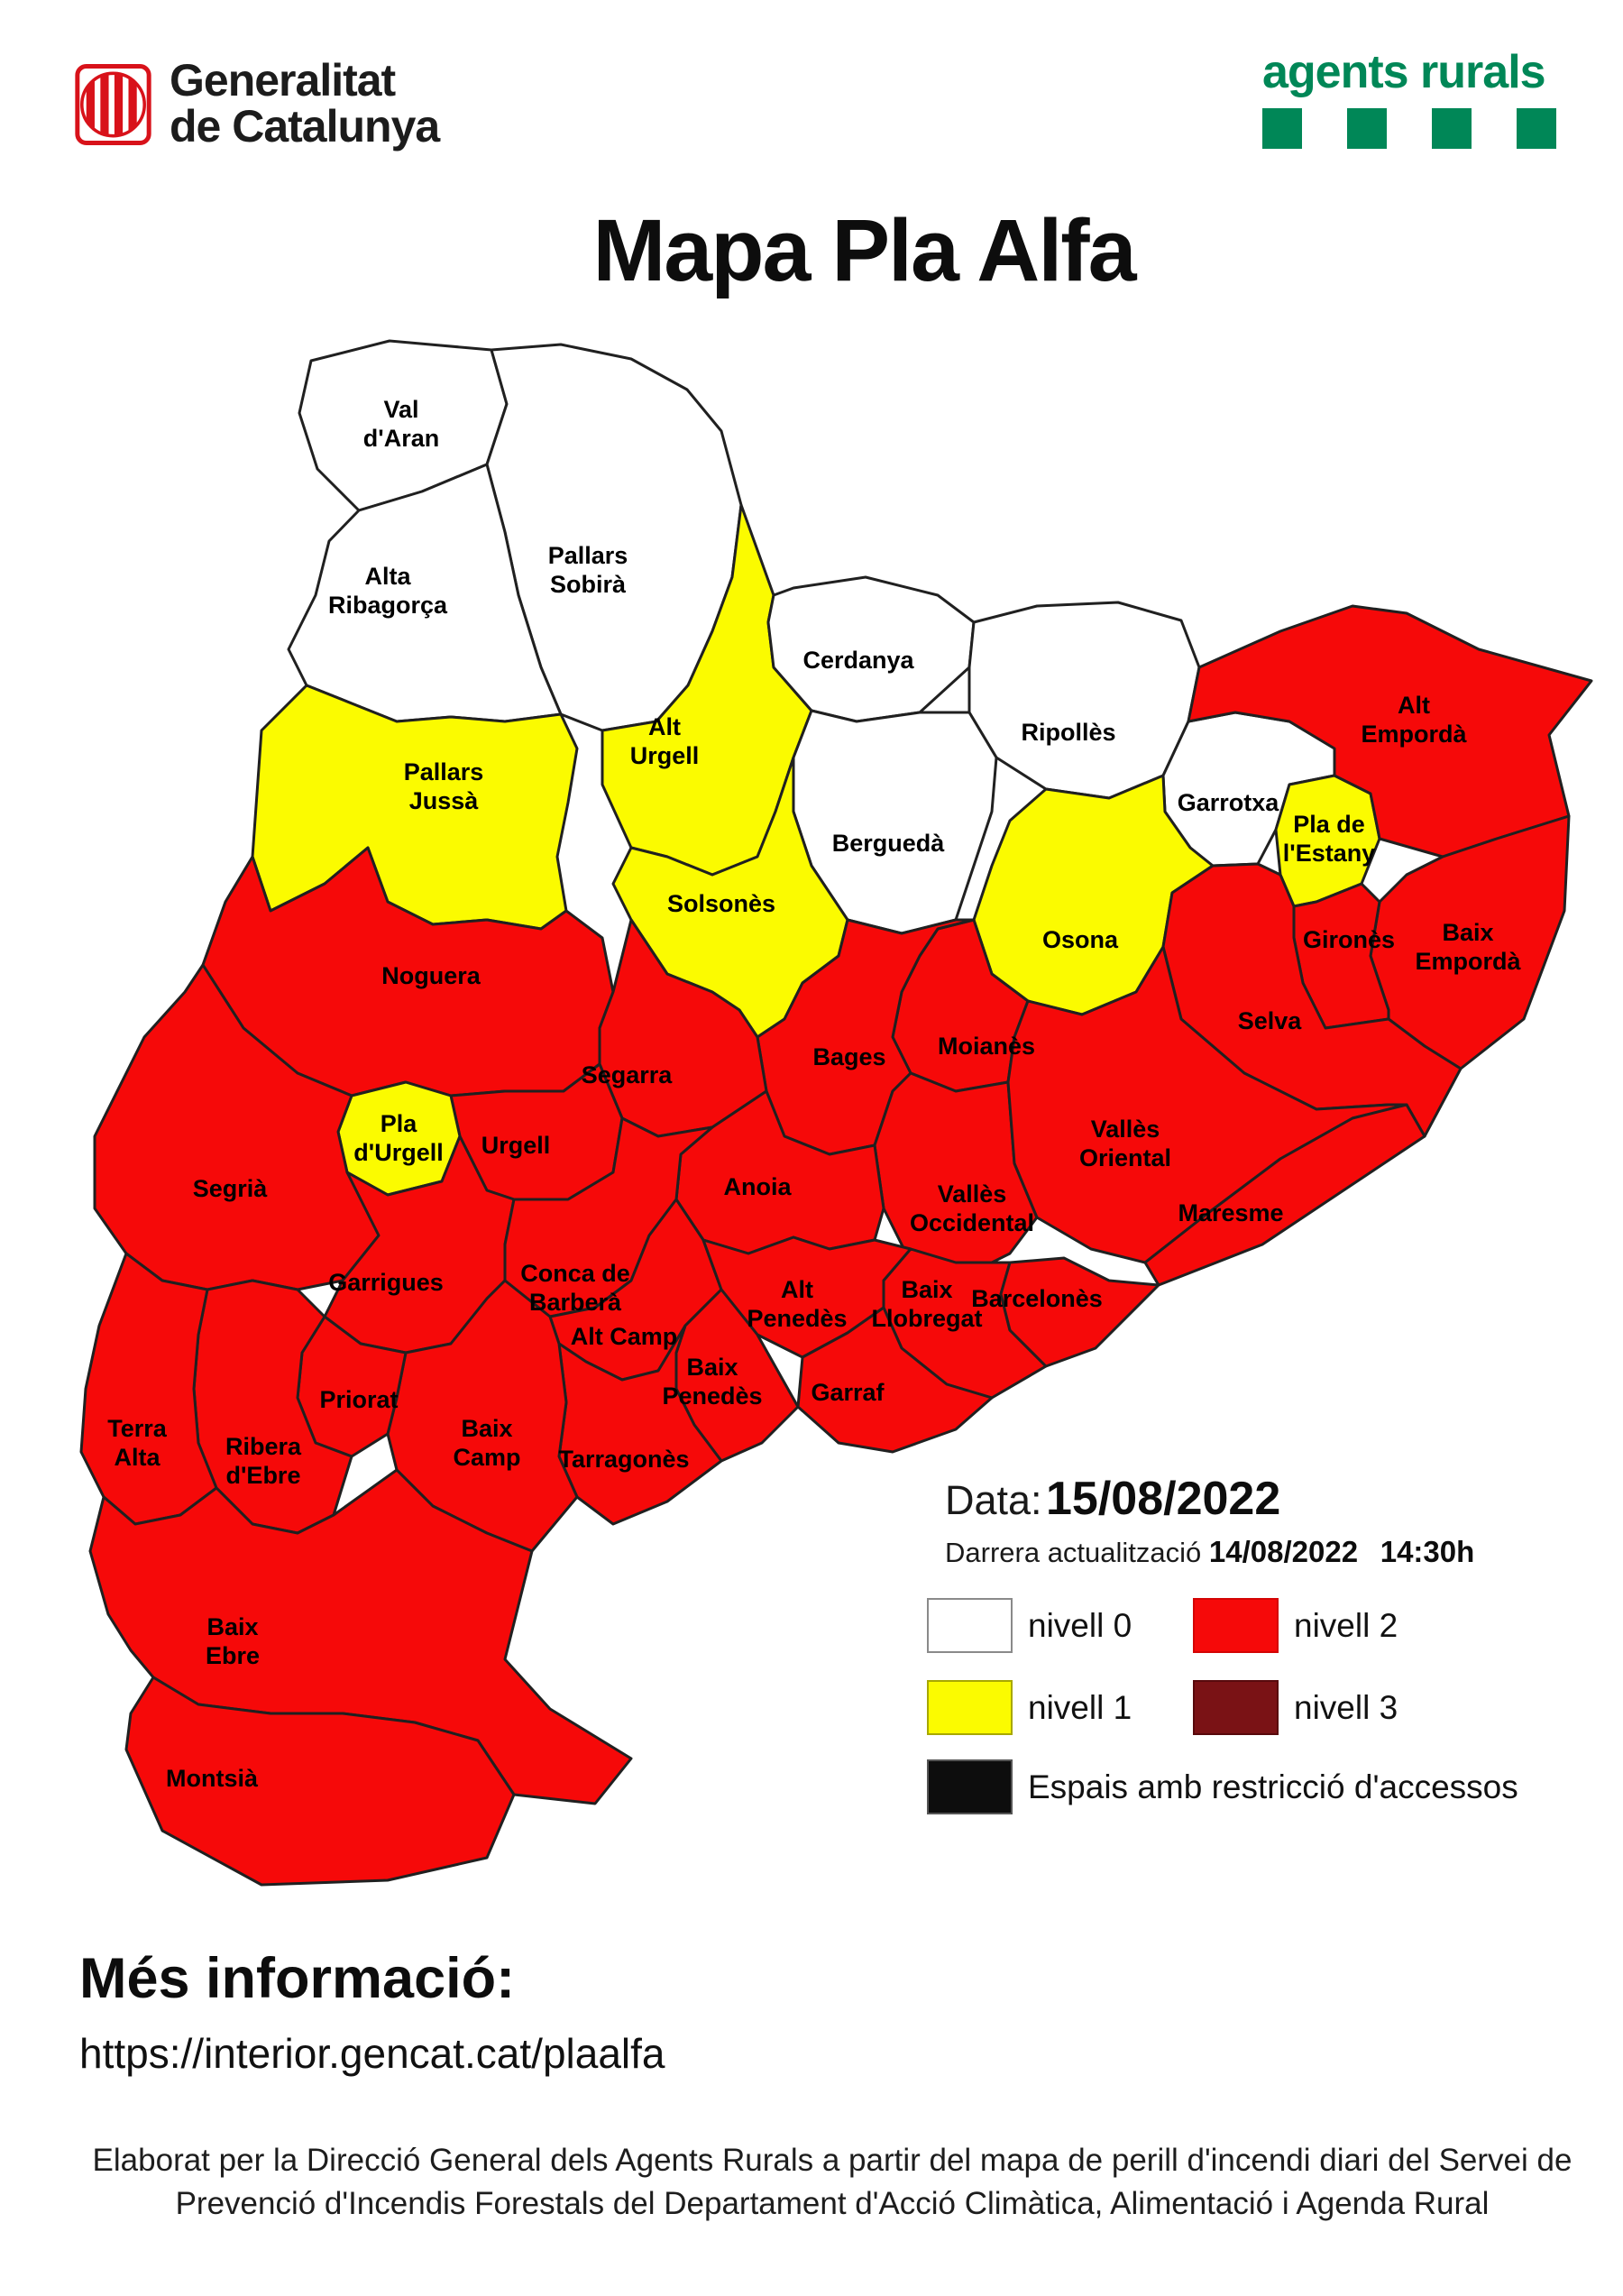  Describe the element at coordinates (1284, 1195) in the screenshot. I see `region-maresme` at that location.